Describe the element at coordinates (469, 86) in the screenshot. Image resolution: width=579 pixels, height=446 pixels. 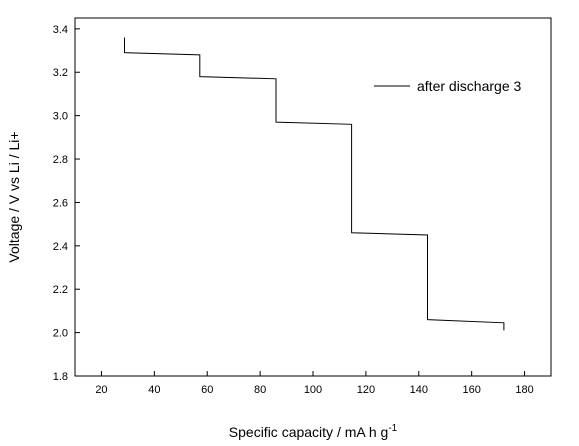
I see `legend-label: after discharge 3` at that location.